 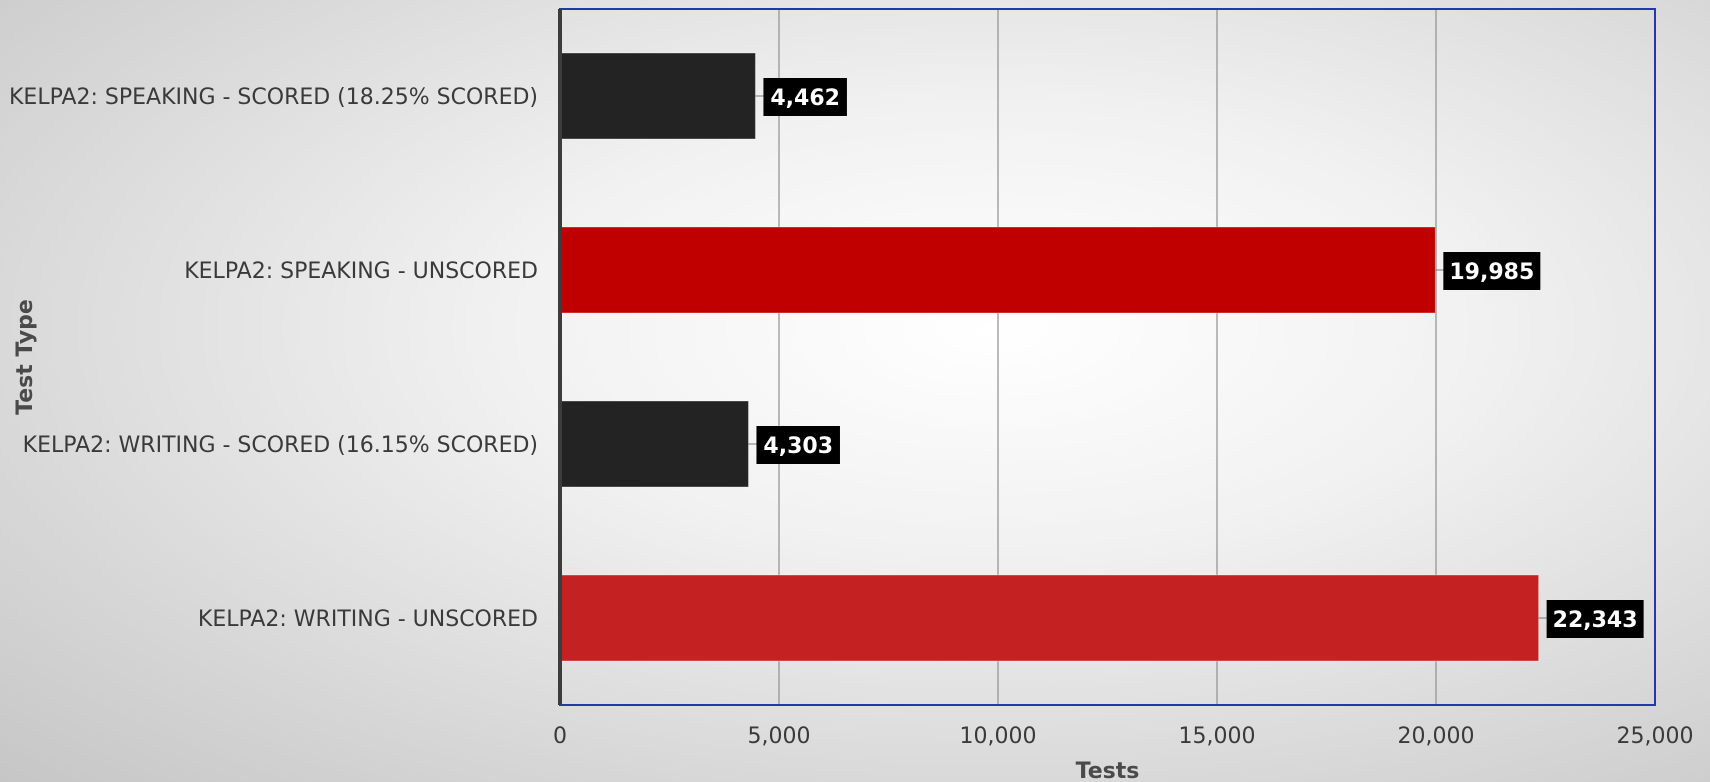 What do you see at coordinates (998, 736) in the screenshot?
I see `x-tick-label-2: 10,000` at bounding box center [998, 736].